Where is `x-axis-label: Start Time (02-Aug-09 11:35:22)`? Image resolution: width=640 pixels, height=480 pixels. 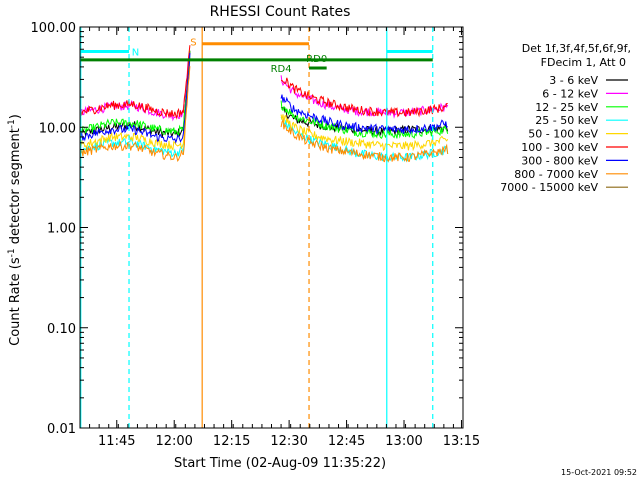 x-axis-label: Start Time (02-Aug-09 11:35:22) is located at coordinates (280, 463).